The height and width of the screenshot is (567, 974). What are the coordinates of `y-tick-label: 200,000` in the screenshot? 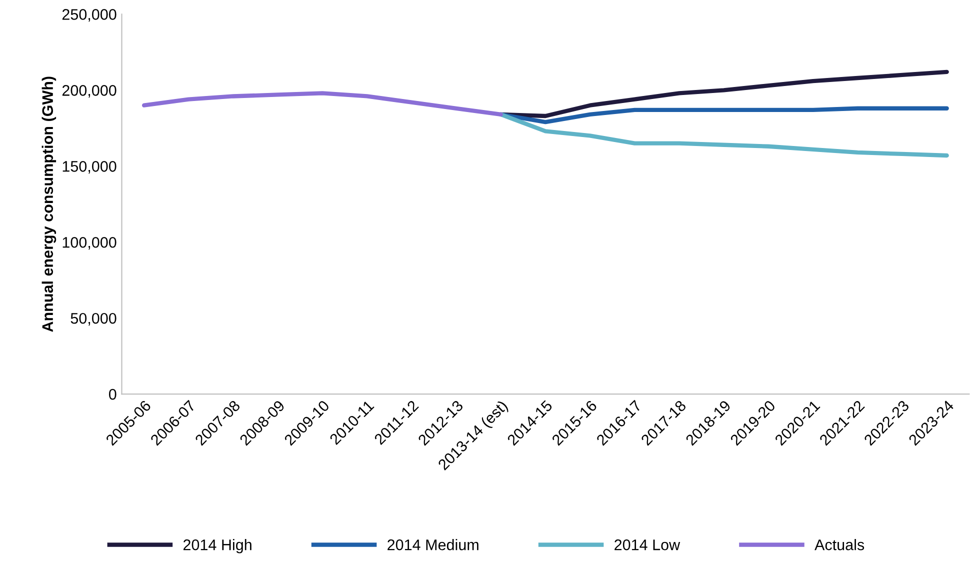 It's located at (89, 91).